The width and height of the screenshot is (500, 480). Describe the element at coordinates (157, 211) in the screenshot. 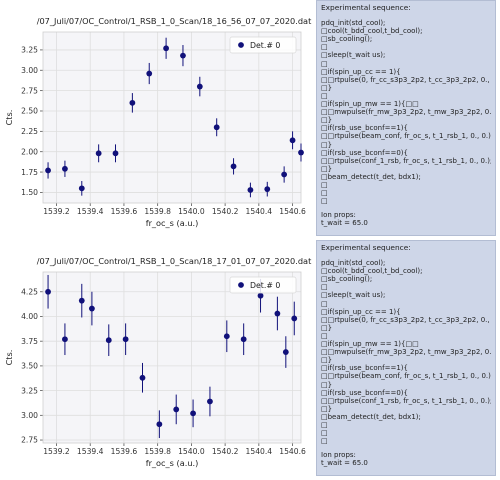

I see `x-tick-label: 1539.8` at that location.